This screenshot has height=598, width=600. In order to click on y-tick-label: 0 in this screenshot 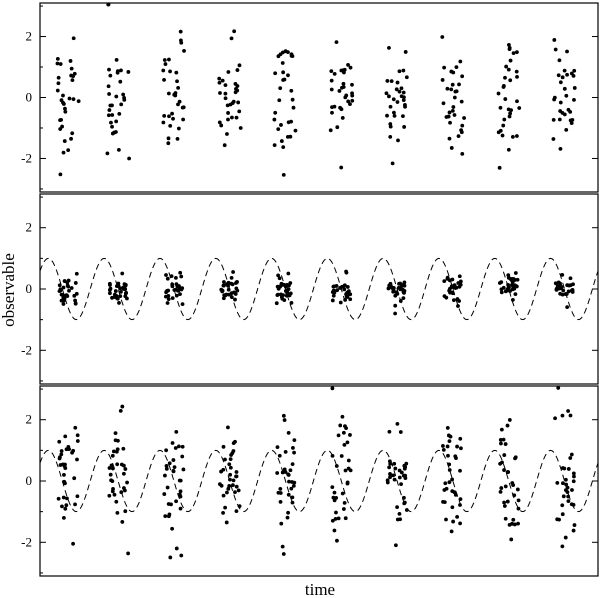, I will do `click(29, 288)`.